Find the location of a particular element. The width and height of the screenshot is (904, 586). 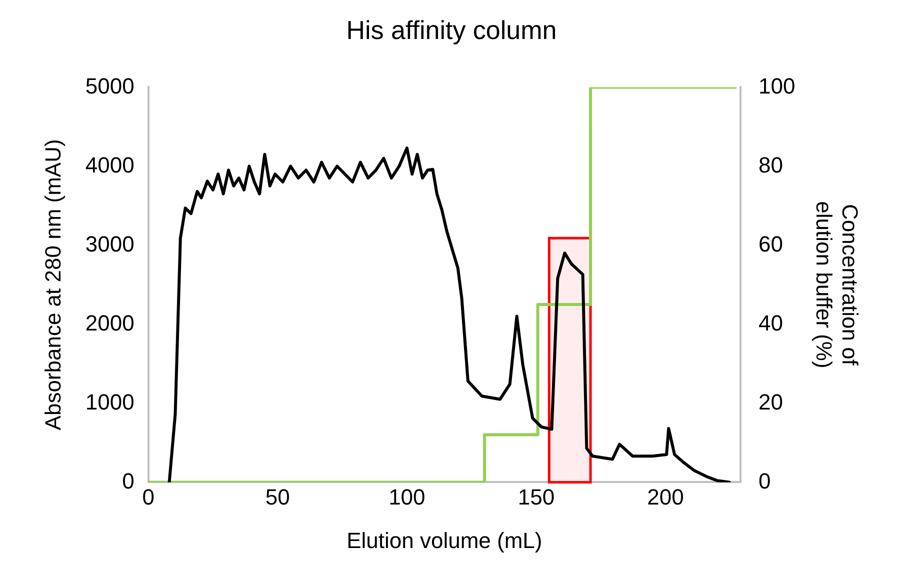

y2-tick-label: 0 is located at coordinates (764, 481).